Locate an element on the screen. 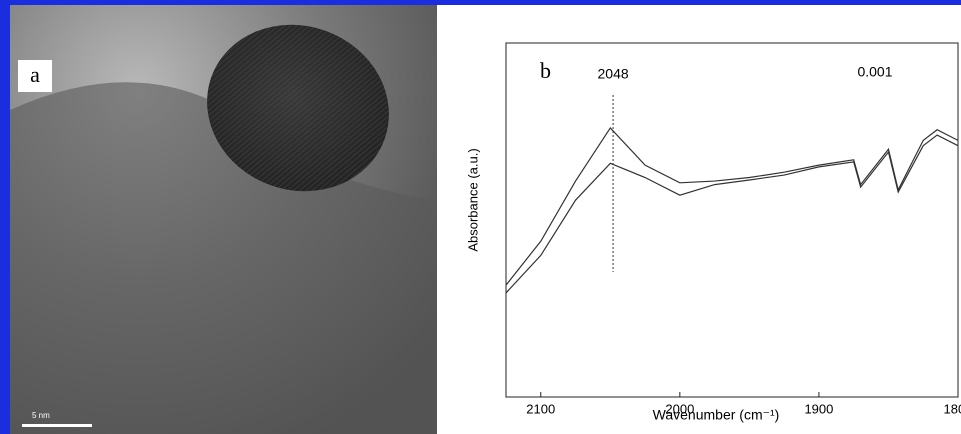 Image resolution: width=961 pixels, height=434 pixels. x-axis-label: Wavenumber (cm⁻¹) is located at coordinates (716, 415).